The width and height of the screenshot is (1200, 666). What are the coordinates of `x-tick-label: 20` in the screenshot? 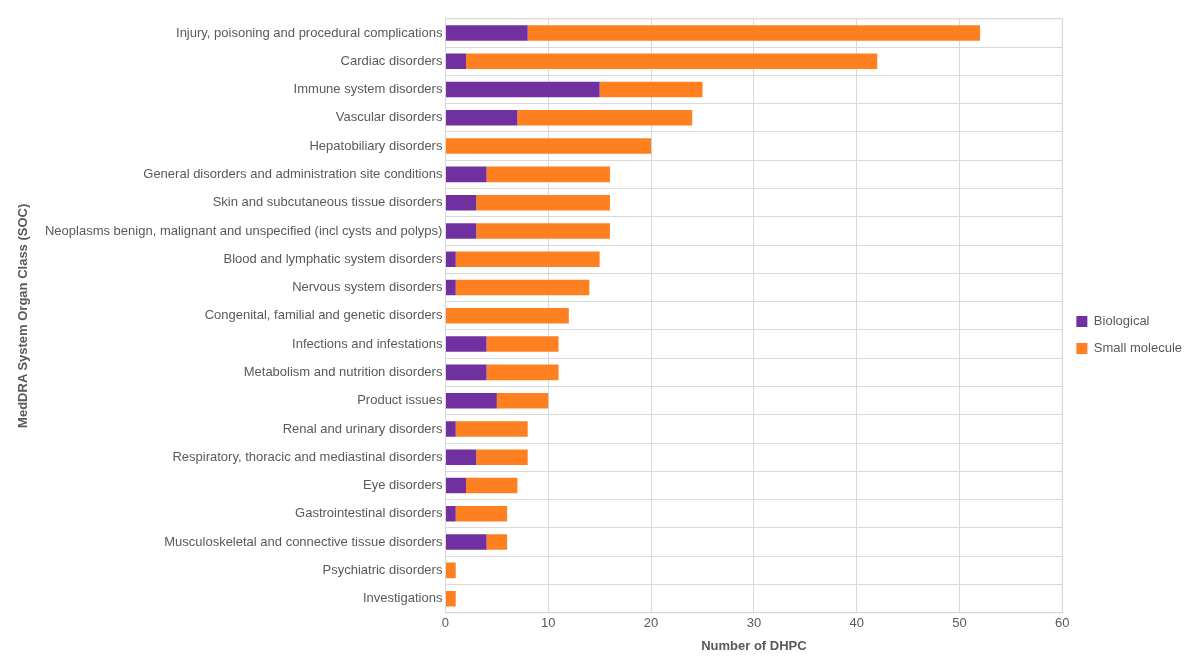 It's located at (651, 623).